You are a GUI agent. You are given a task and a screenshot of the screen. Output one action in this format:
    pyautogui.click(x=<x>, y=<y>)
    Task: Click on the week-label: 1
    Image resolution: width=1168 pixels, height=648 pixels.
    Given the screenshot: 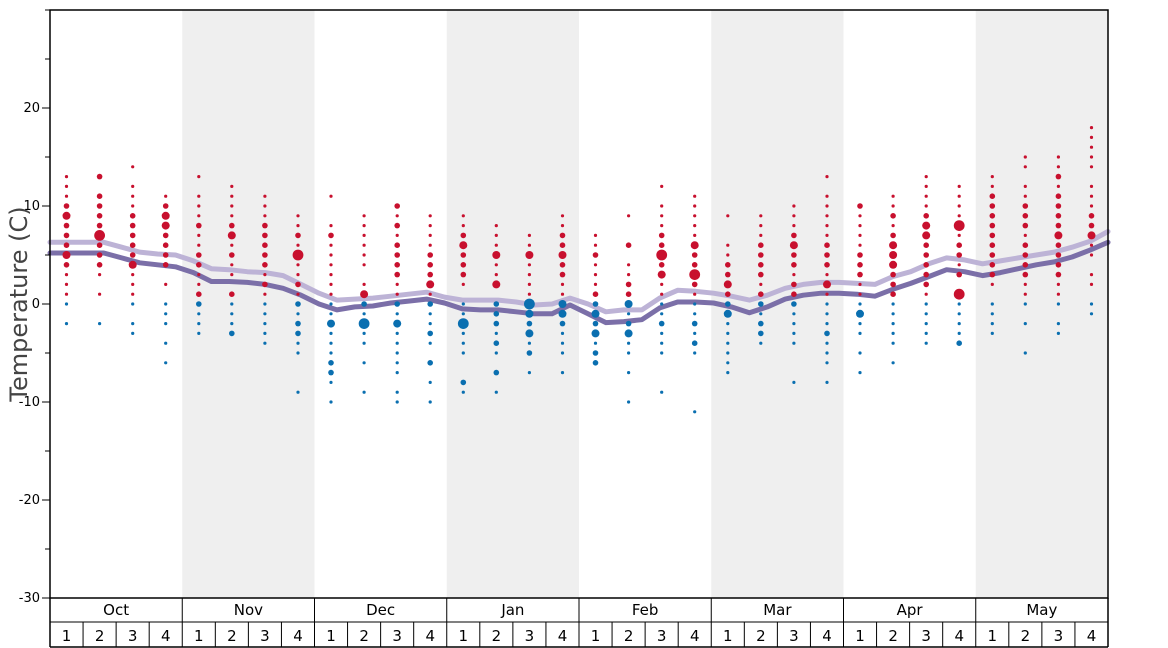 What is the action you would take?
    pyautogui.click(x=596, y=636)
    